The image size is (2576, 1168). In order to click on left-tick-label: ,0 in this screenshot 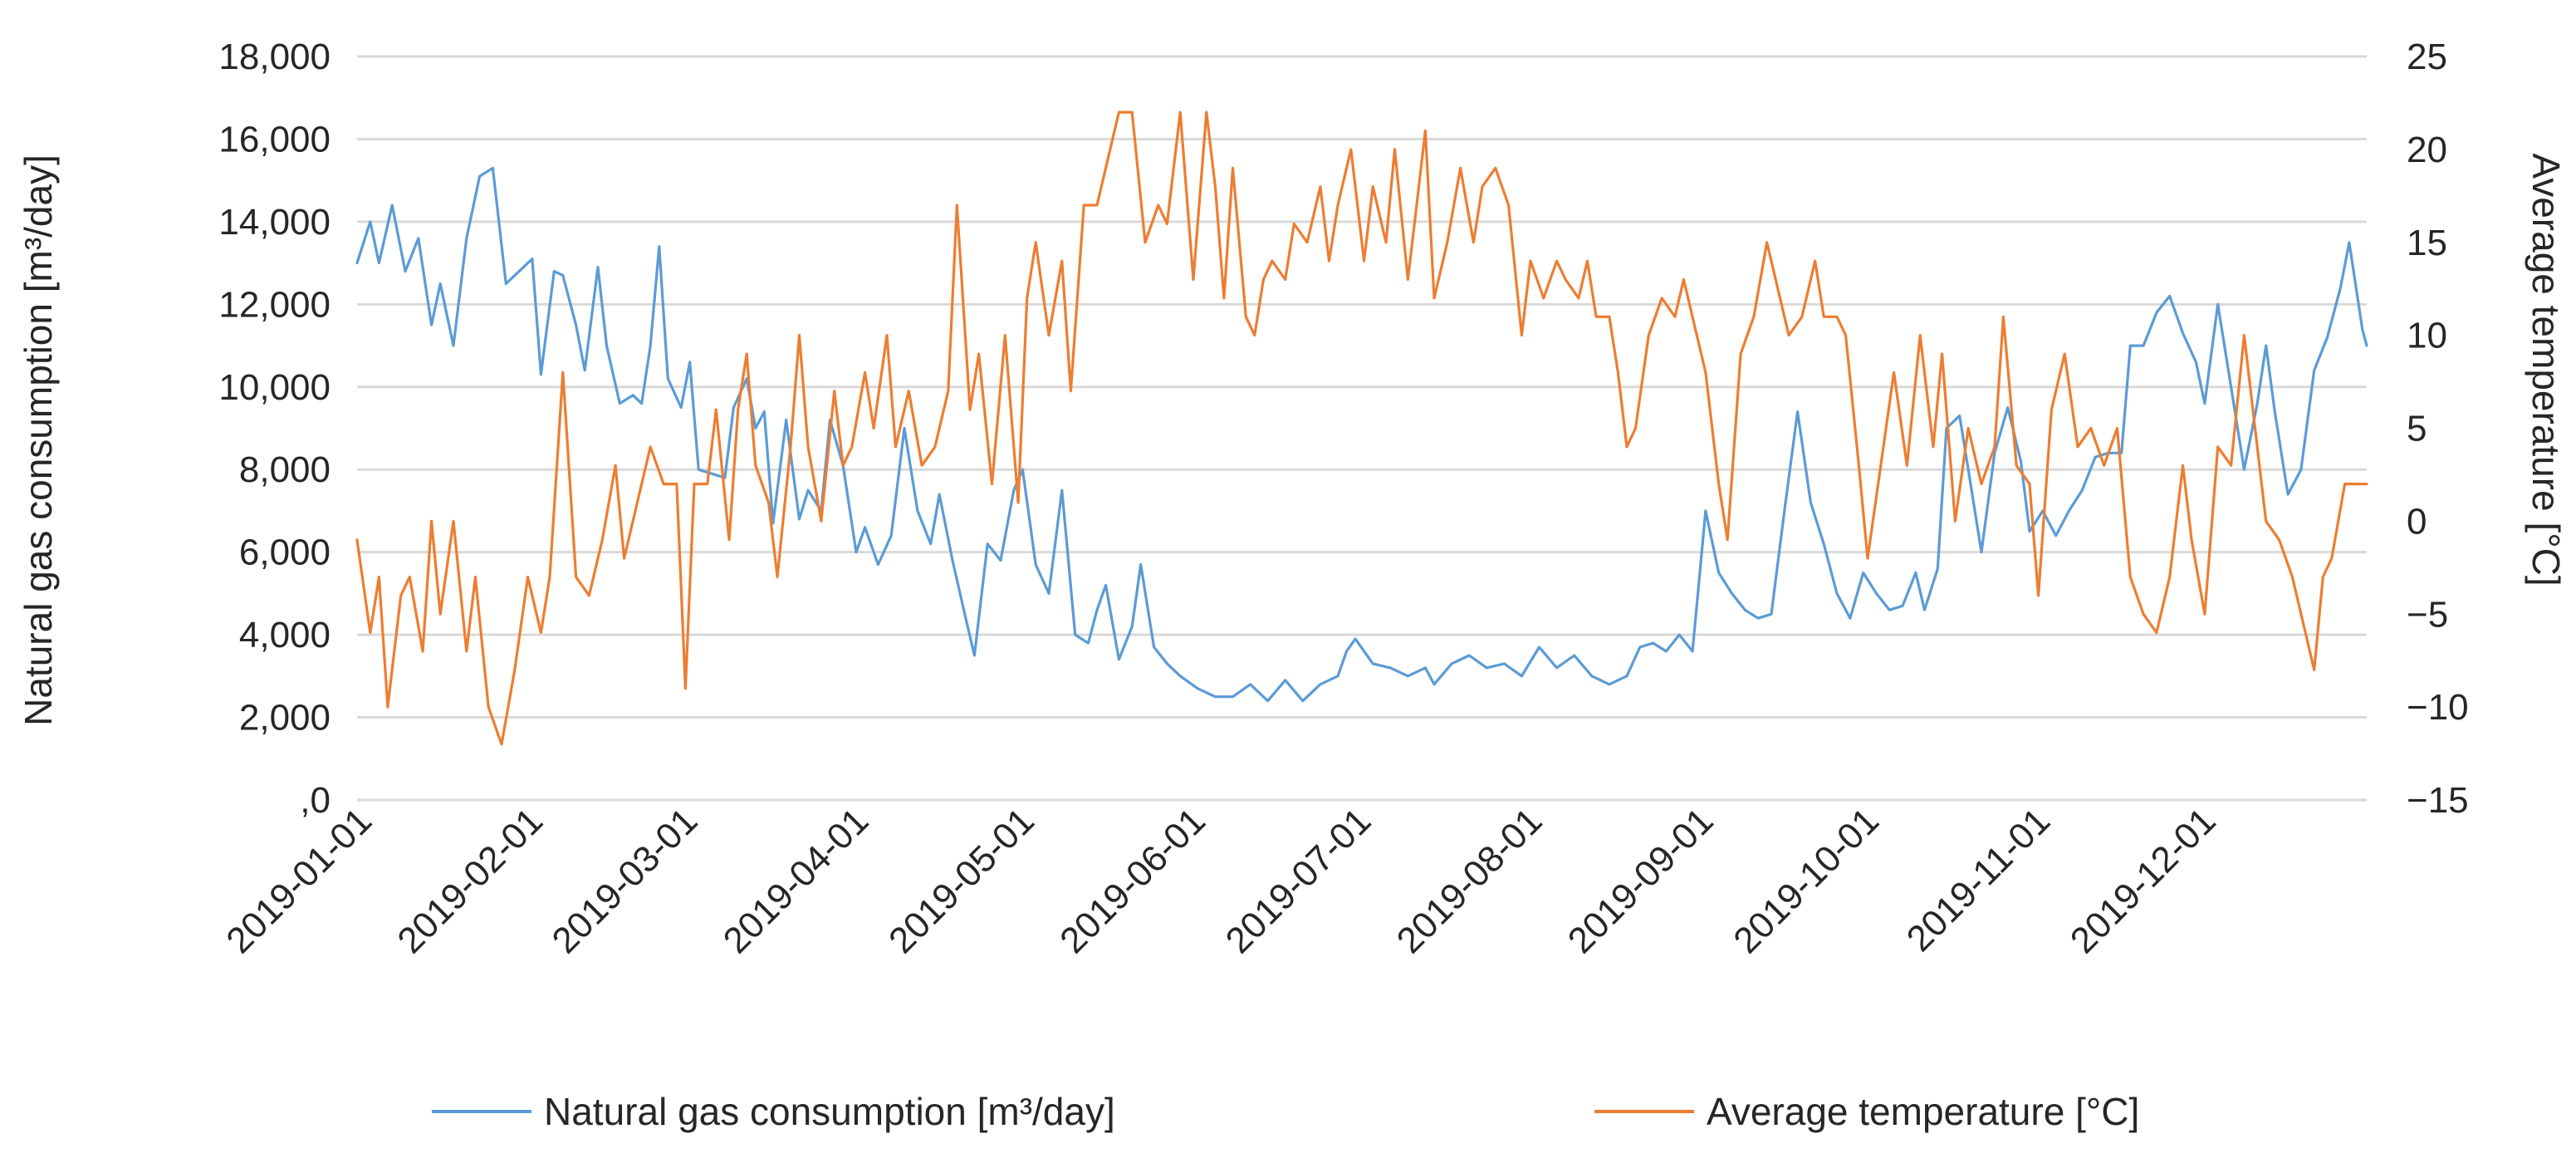, I will do `click(315, 800)`.